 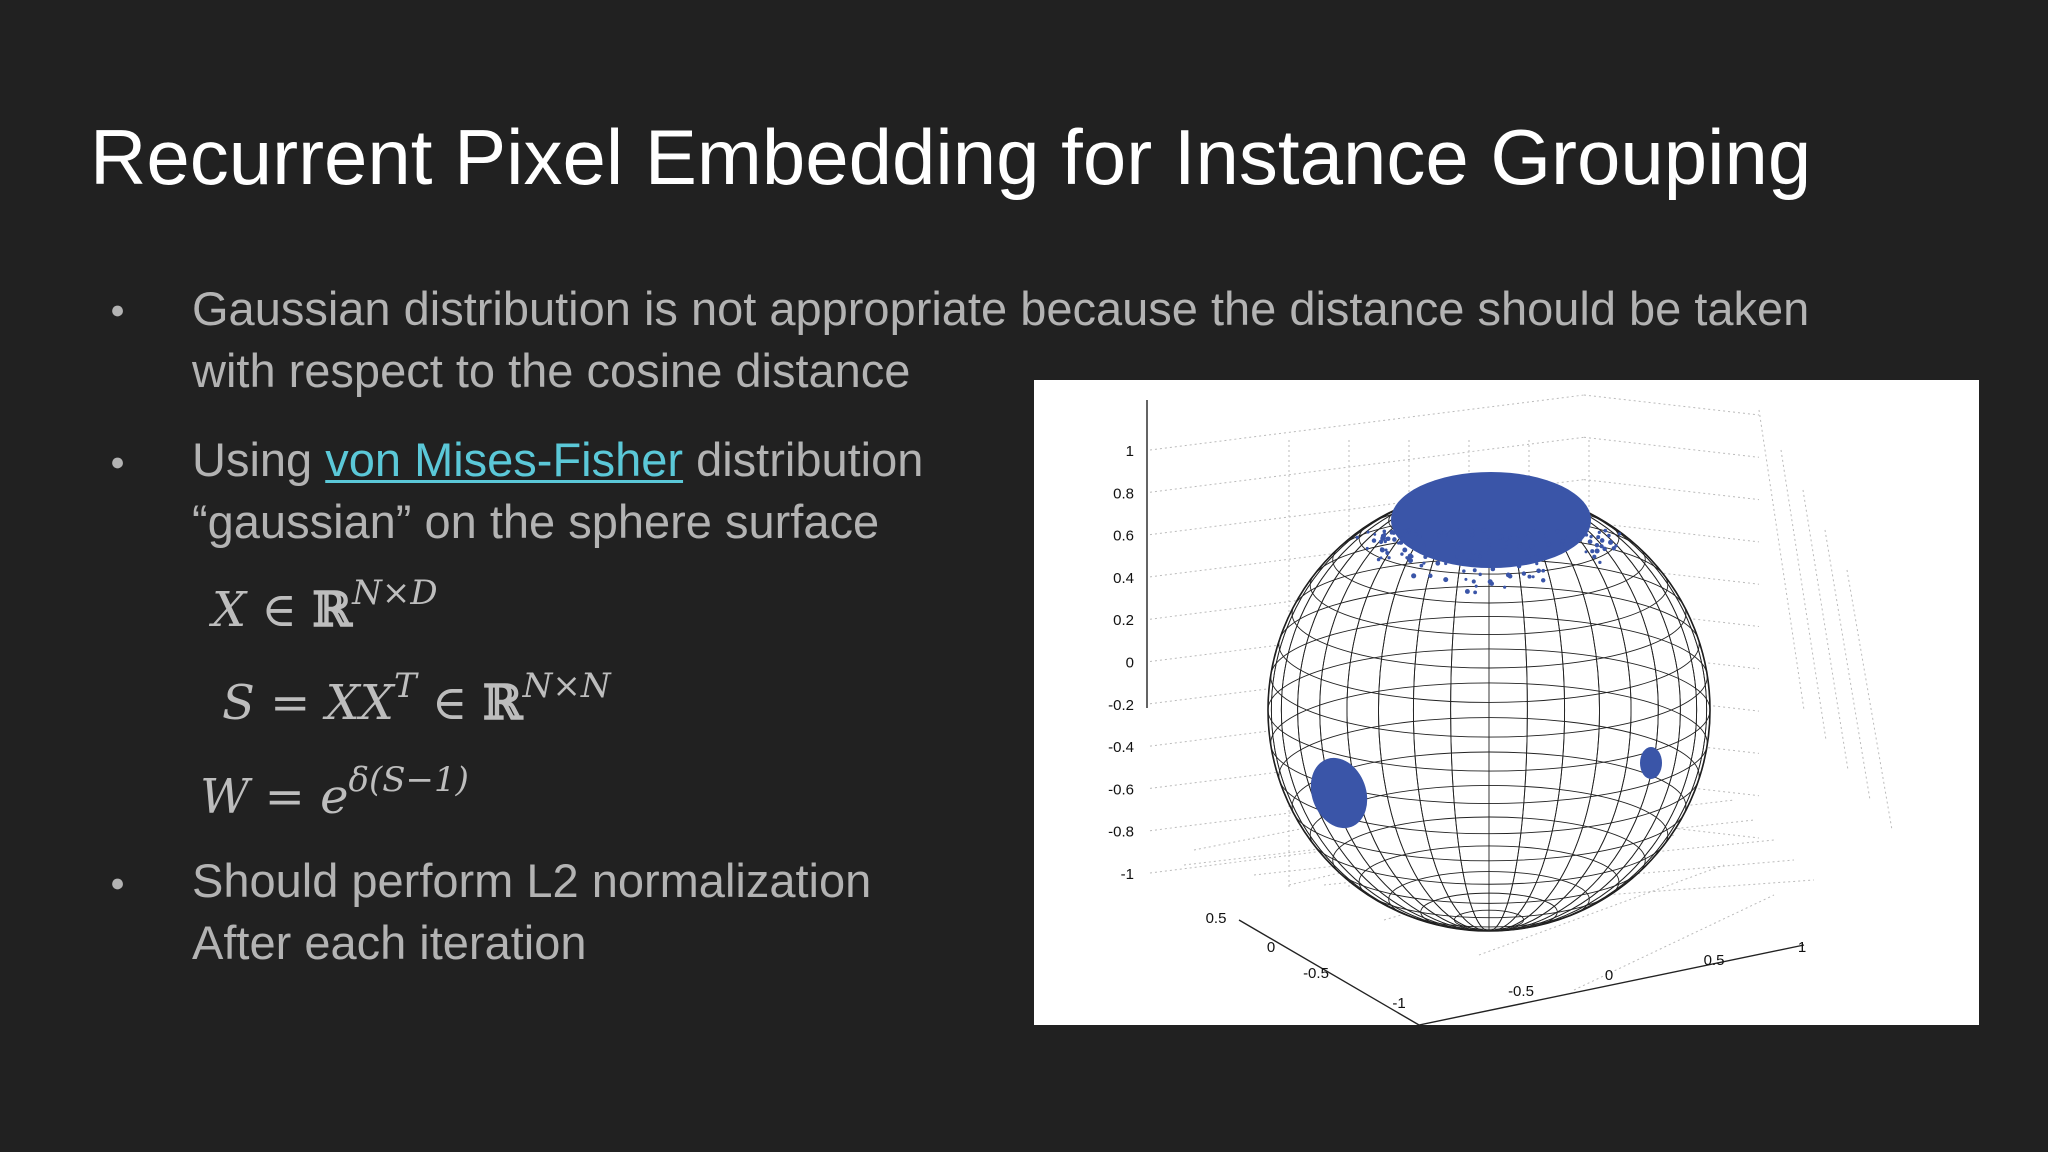 I want to click on z-tick-label: 0, so click(x=1130, y=663).